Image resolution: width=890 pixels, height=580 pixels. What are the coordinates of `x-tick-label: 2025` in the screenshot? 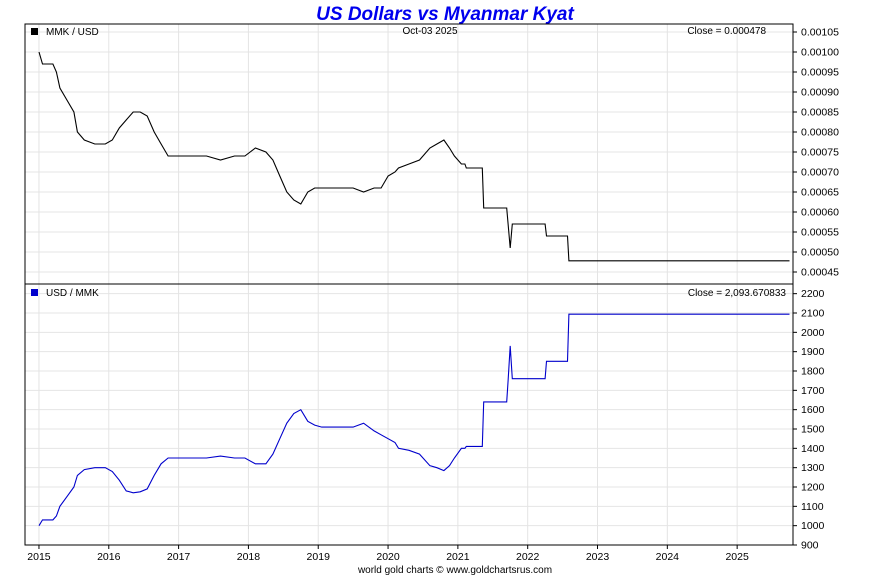 It's located at (737, 557).